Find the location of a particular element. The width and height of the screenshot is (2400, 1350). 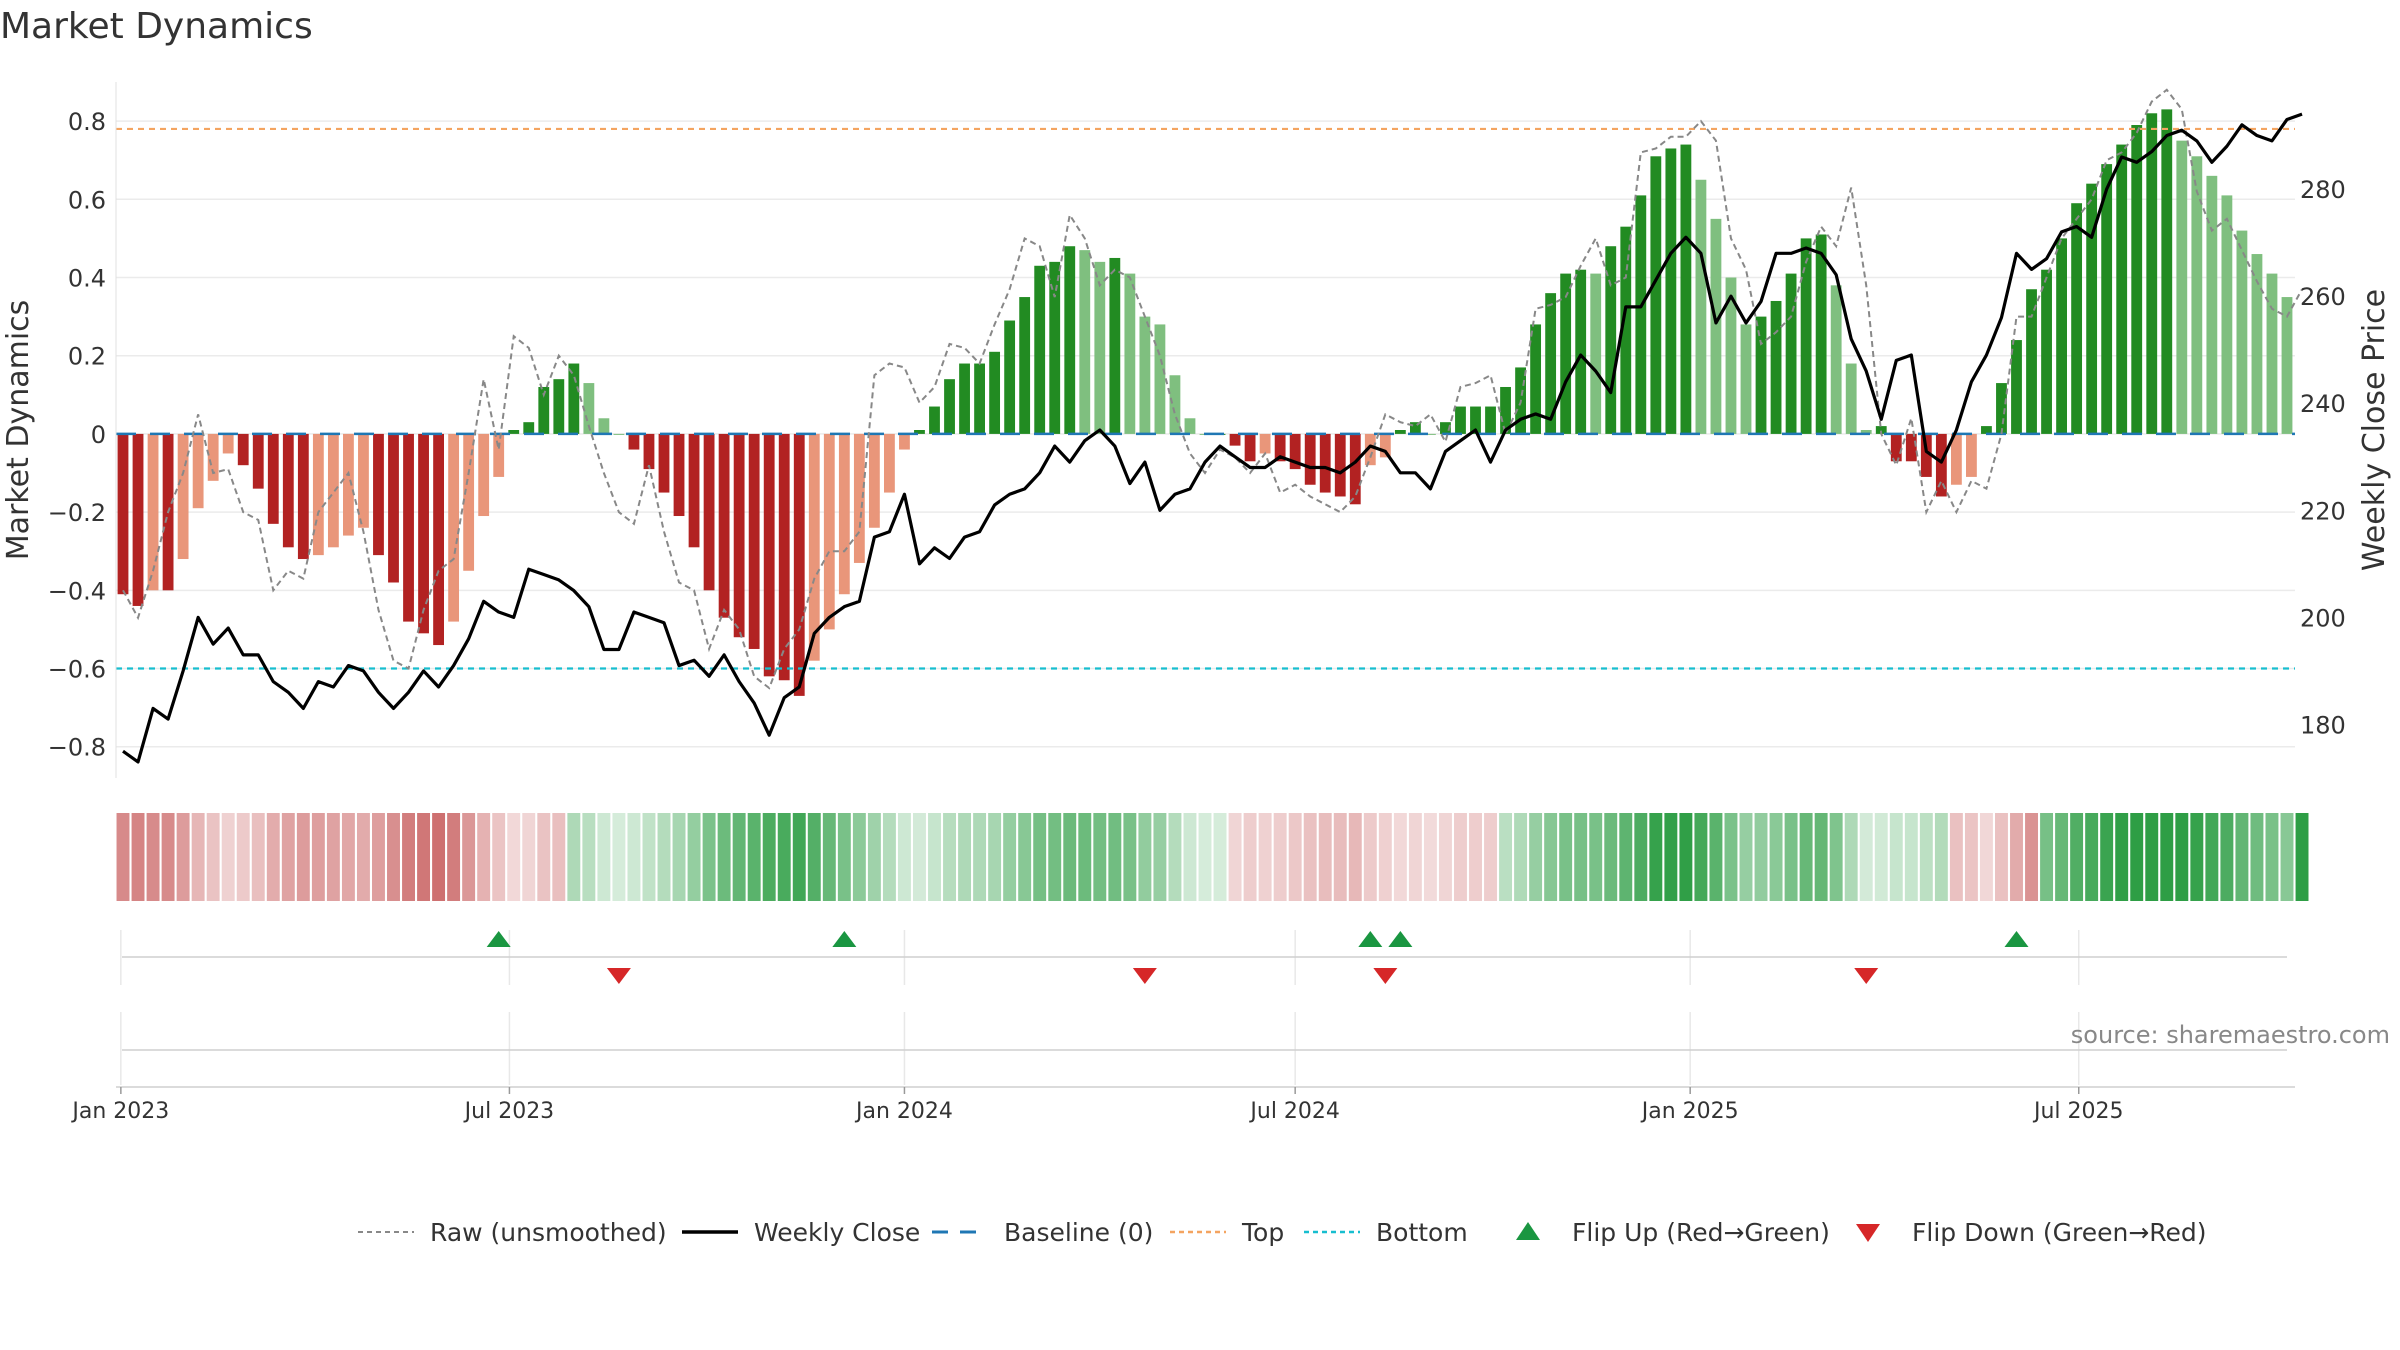

legend-flip-down-label: Flip Down (Green→Red) is located at coordinates (2059, 1232).